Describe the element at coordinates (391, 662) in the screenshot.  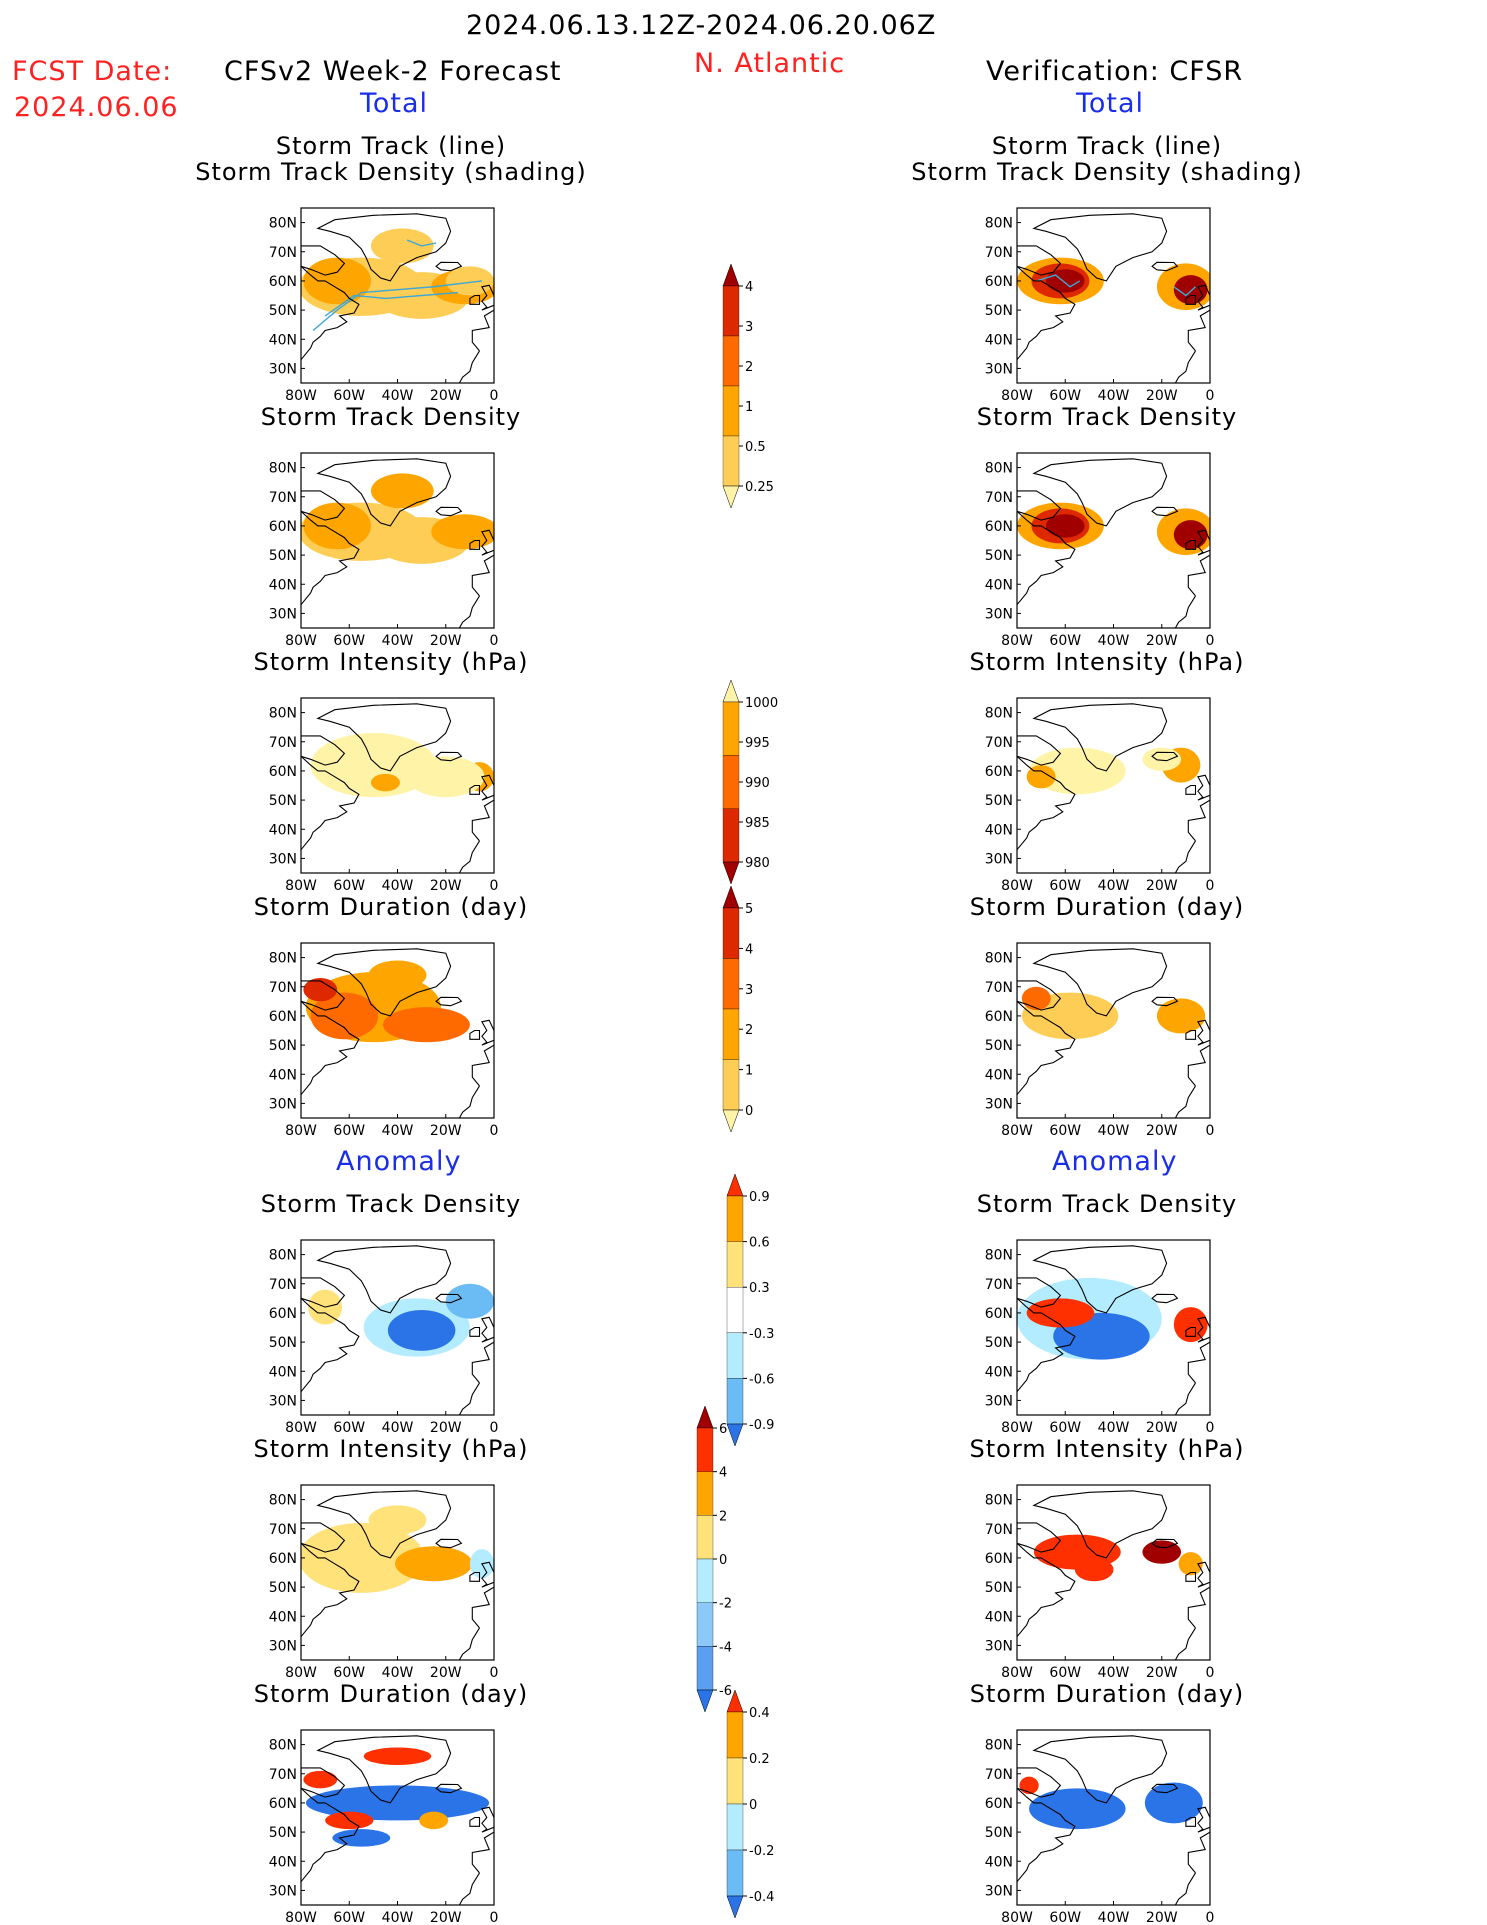
I see `panel-title-intensity-left: Storm Intensity (hPa)` at that location.